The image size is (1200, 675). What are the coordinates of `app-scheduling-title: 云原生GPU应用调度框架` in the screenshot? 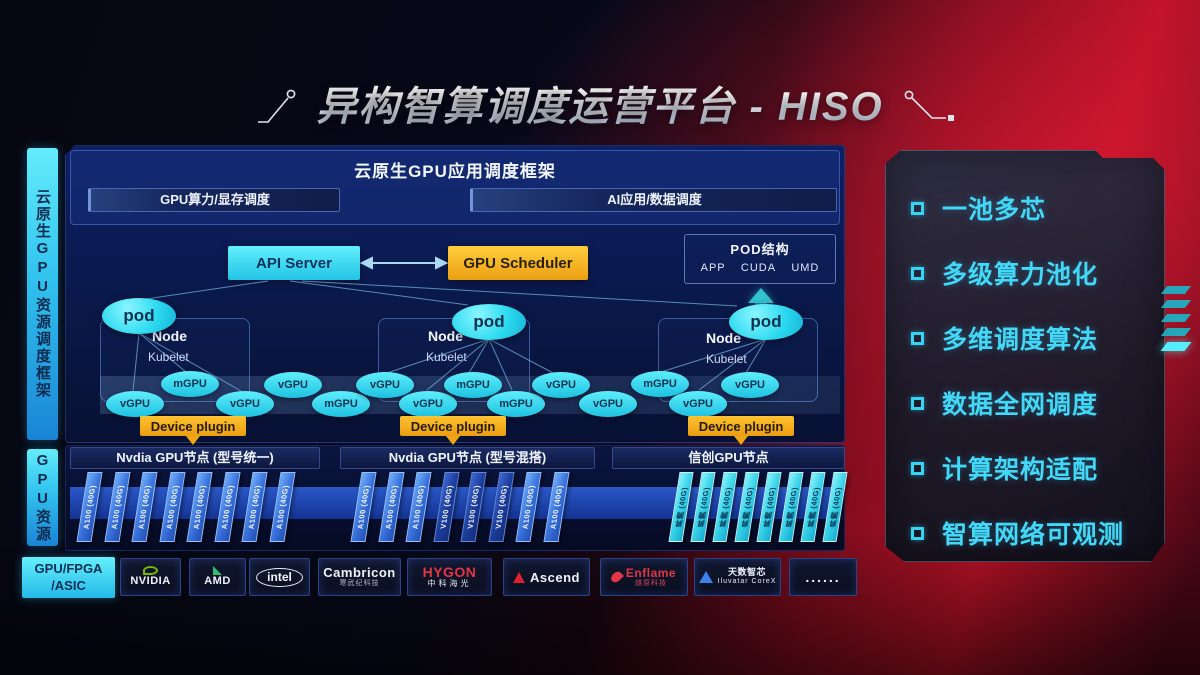 It's located at (455, 171).